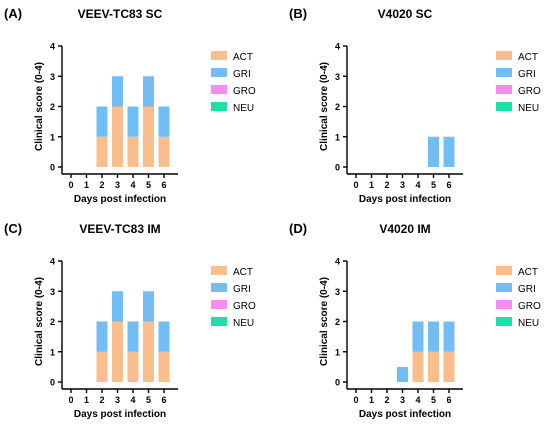 The image size is (550, 445). I want to click on panel-label: (D), so click(298, 228).